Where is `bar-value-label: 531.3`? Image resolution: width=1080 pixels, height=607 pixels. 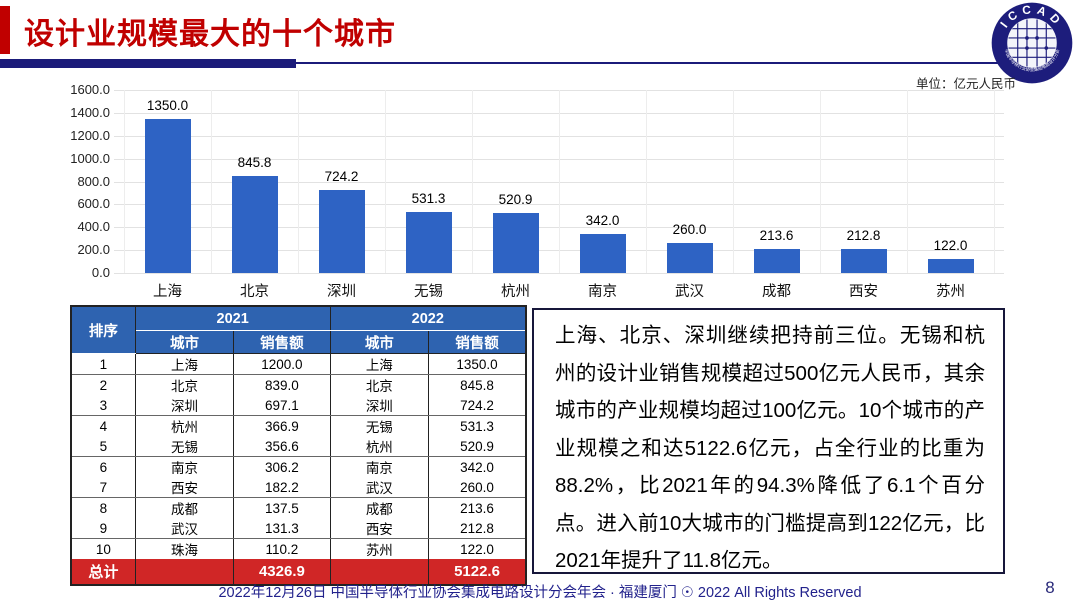
bar-value-label: 531.3 is located at coordinates (428, 199).